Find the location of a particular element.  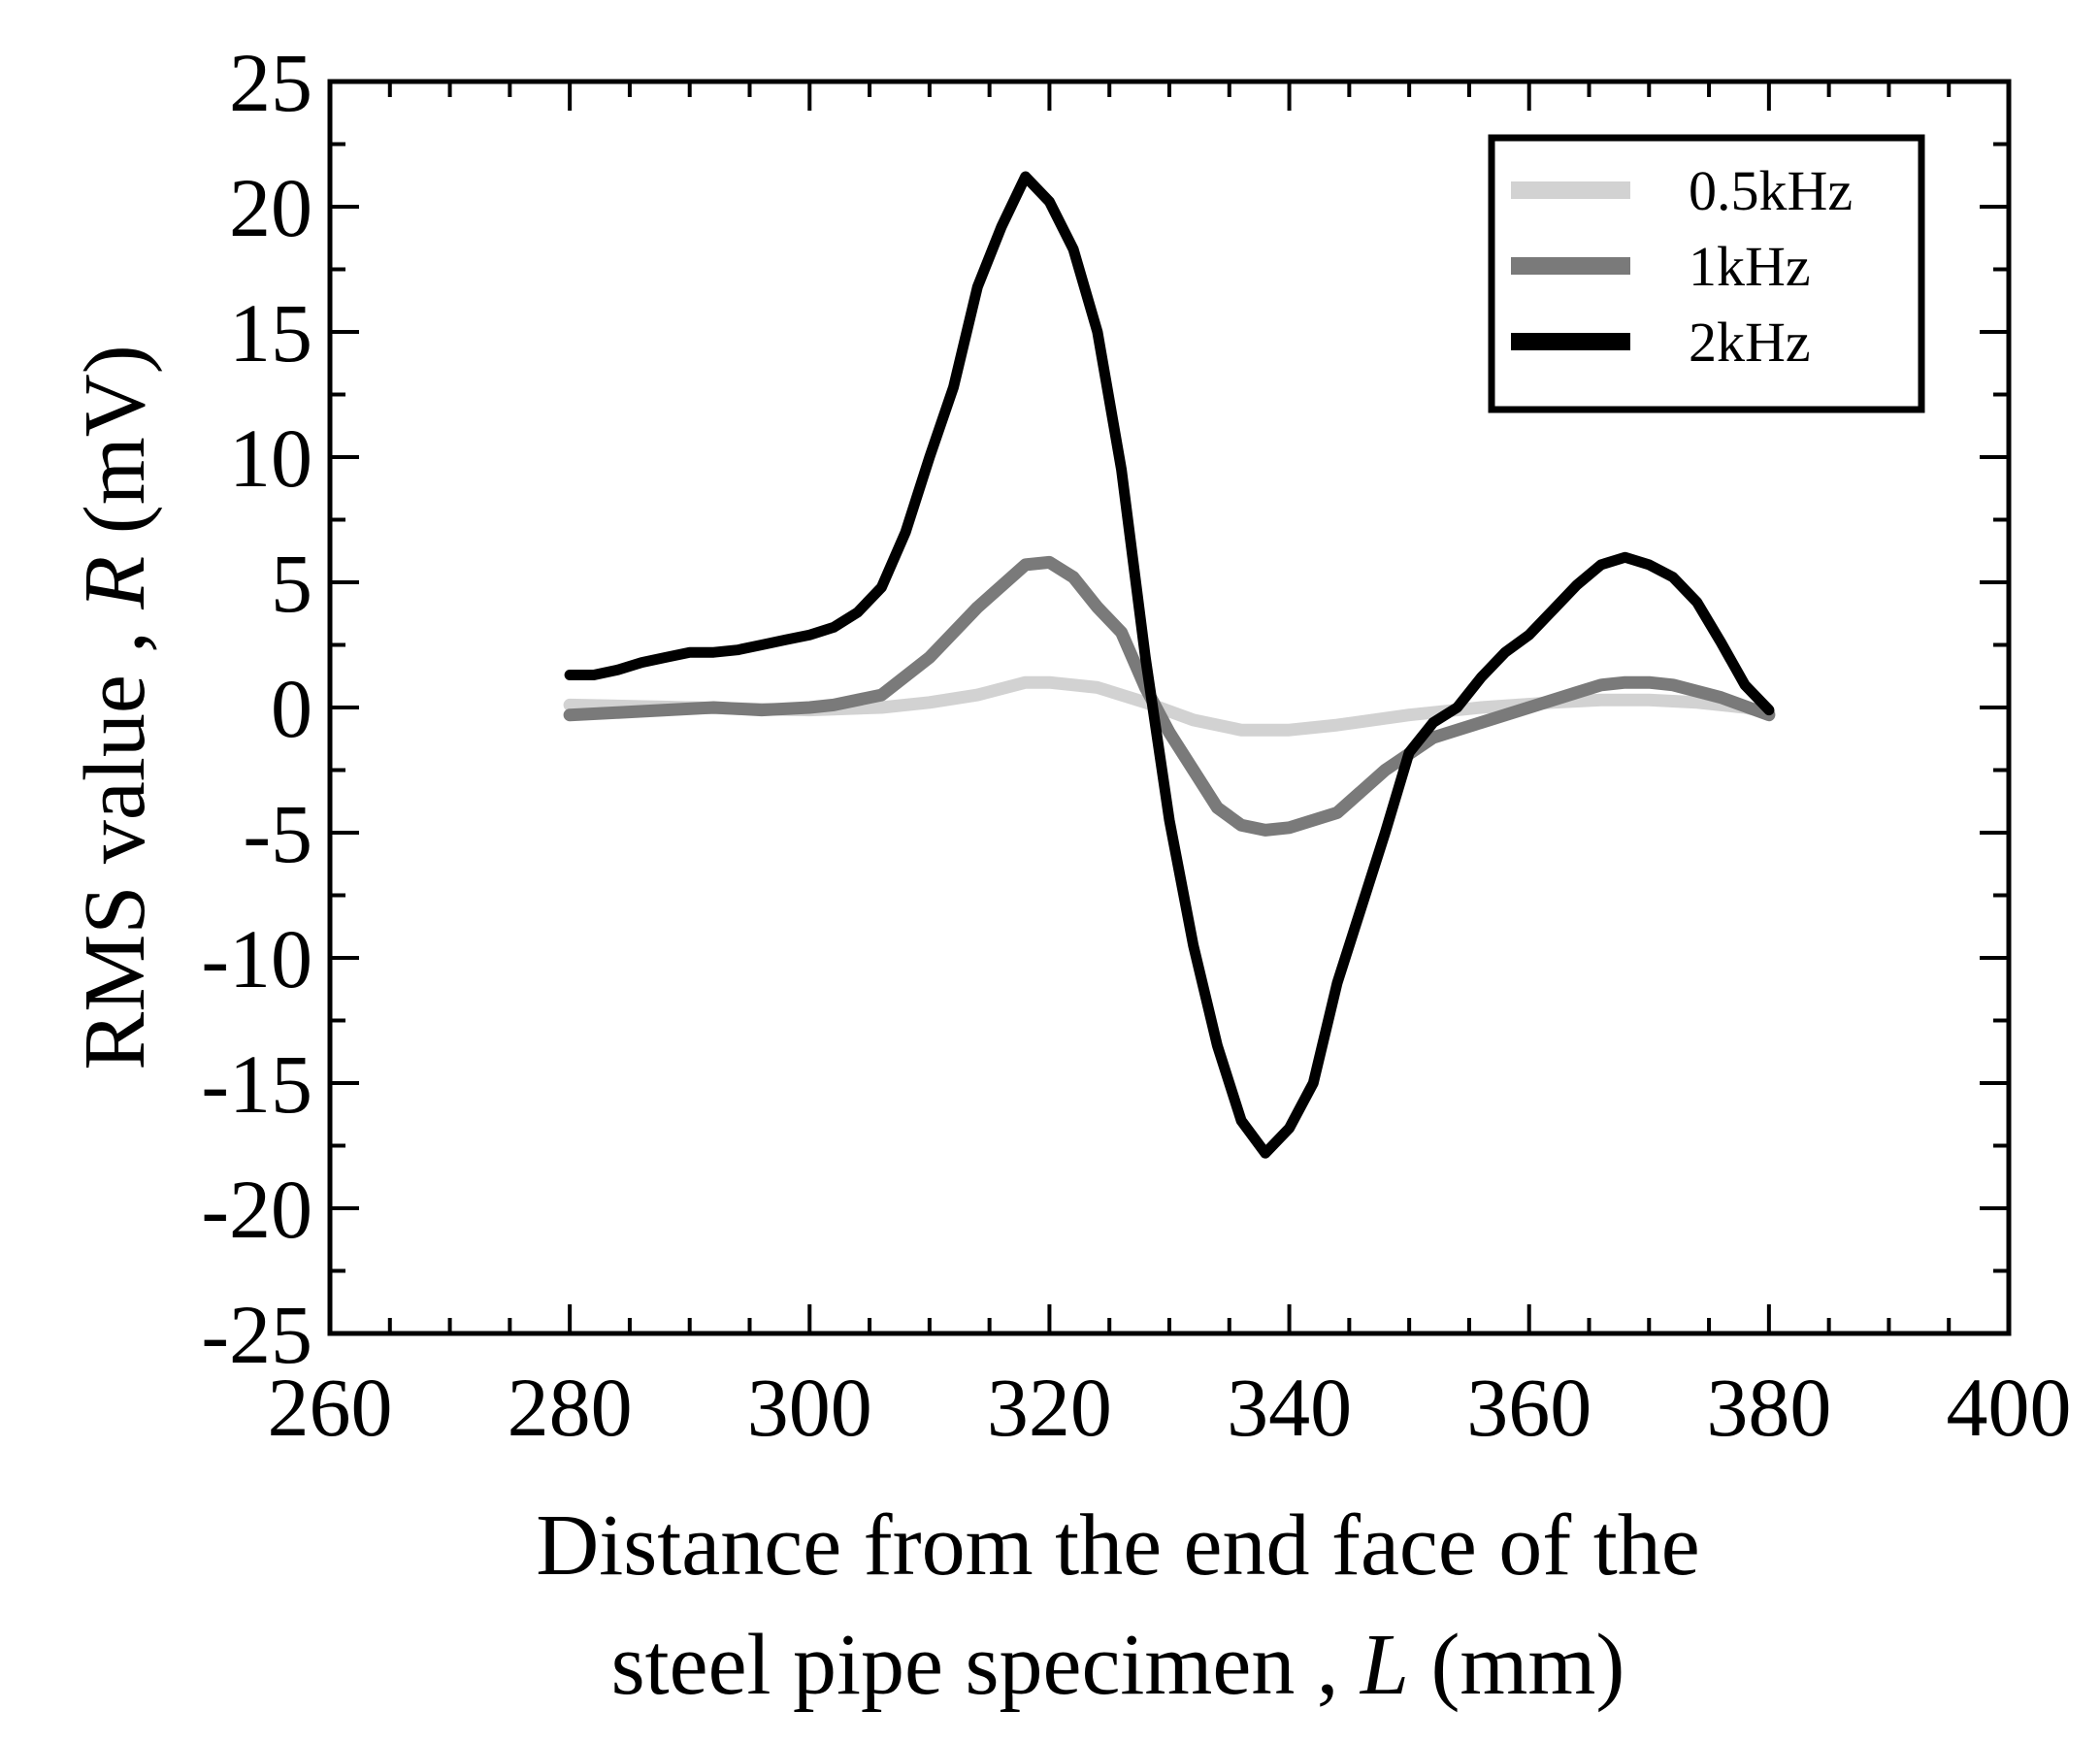

y-tick-label: 20 is located at coordinates (270, 207).